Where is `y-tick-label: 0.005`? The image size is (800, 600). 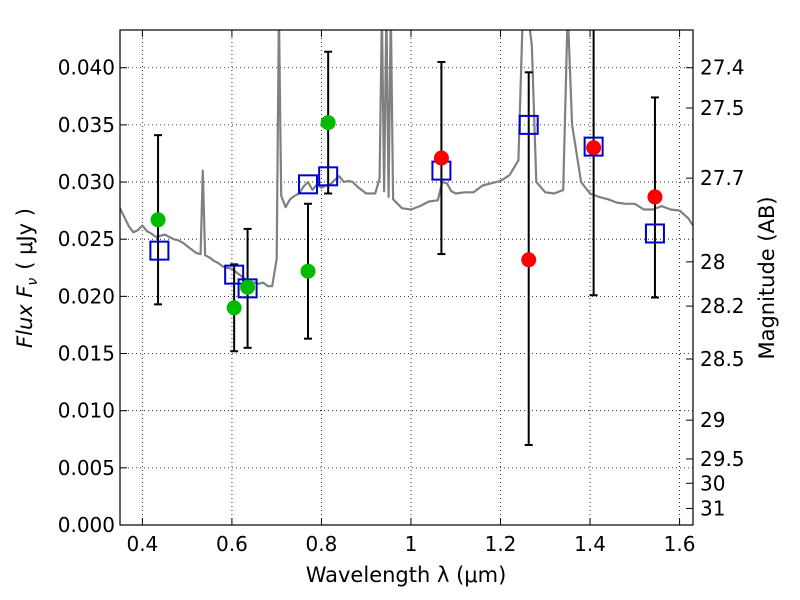
y-tick-label: 0.005 is located at coordinates (86, 468).